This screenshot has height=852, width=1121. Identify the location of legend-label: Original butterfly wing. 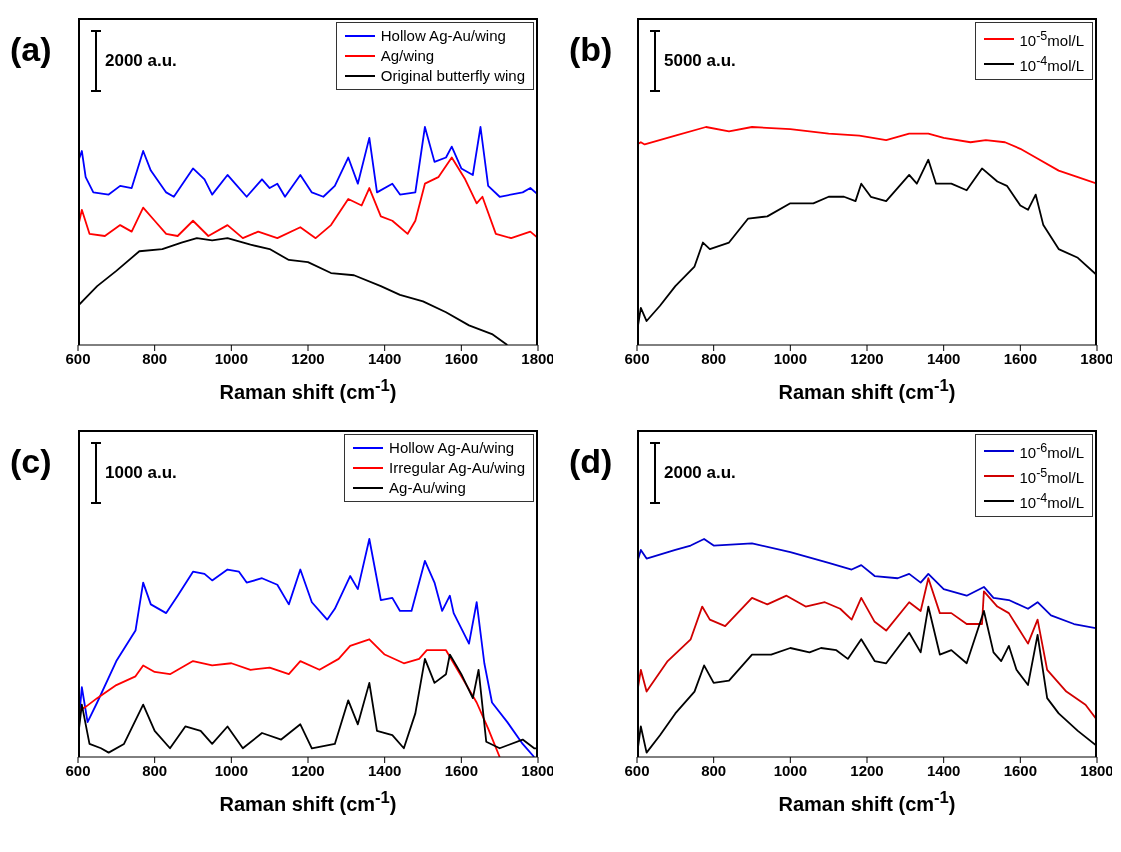
(452, 76).